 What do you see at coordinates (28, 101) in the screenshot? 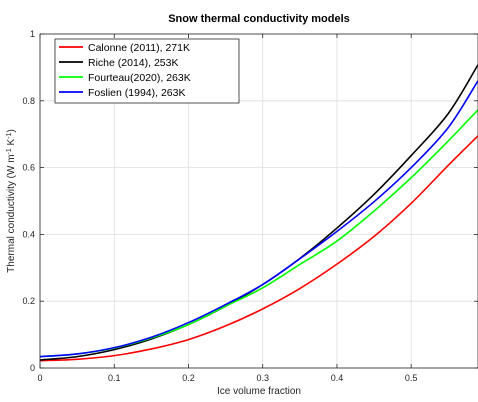
I see `y-tick-label: 0.8` at bounding box center [28, 101].